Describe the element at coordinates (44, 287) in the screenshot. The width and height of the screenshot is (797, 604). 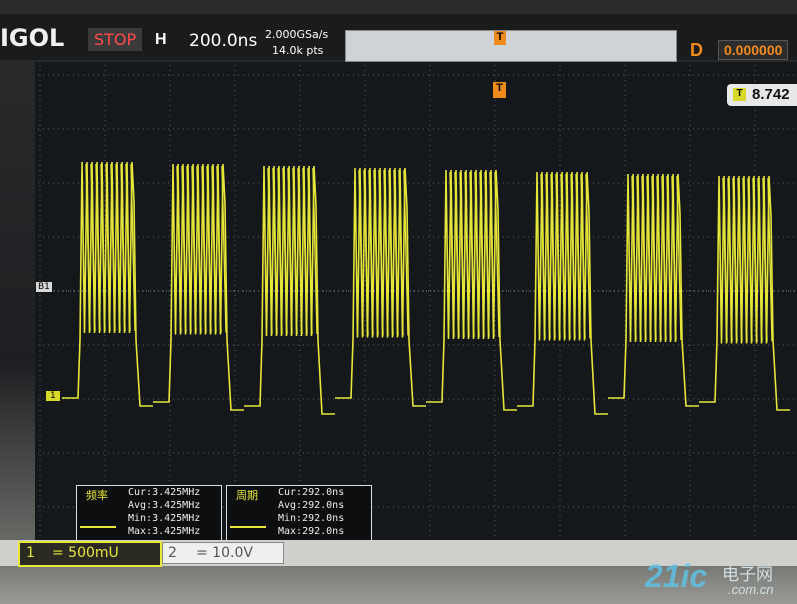
I see `b1-marker: B1` at that location.